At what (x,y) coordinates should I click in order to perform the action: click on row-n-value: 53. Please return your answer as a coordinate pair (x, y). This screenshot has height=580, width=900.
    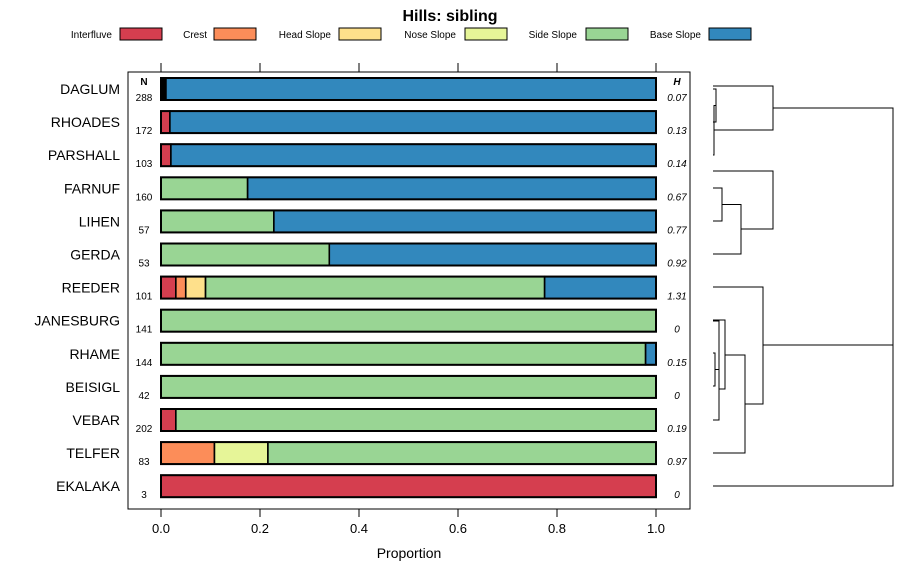
    Looking at the image, I should click on (144, 264).